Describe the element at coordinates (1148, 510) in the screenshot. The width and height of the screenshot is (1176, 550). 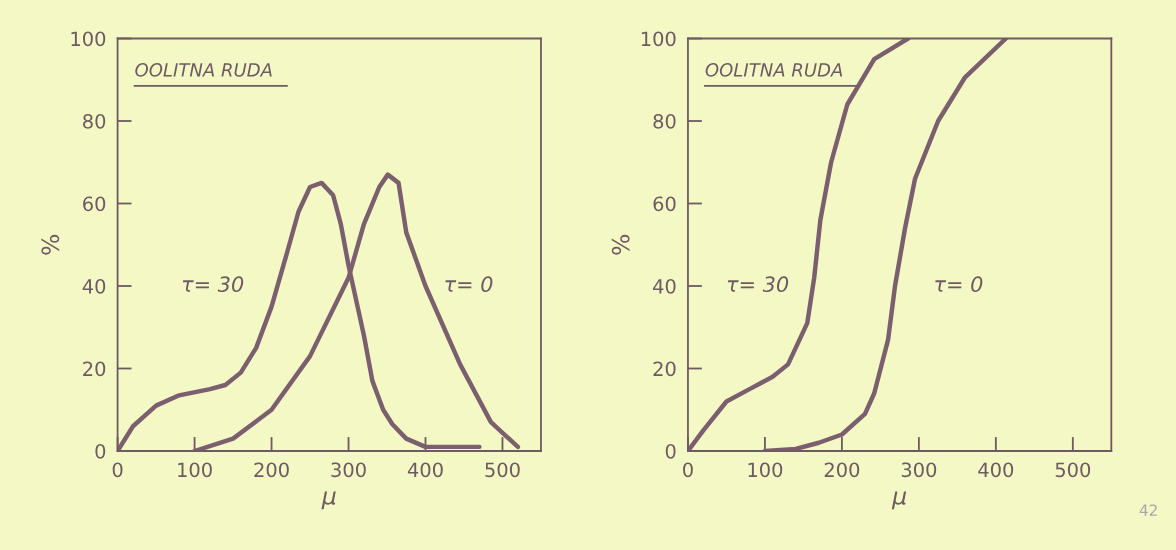
I see `text: 42` at that location.